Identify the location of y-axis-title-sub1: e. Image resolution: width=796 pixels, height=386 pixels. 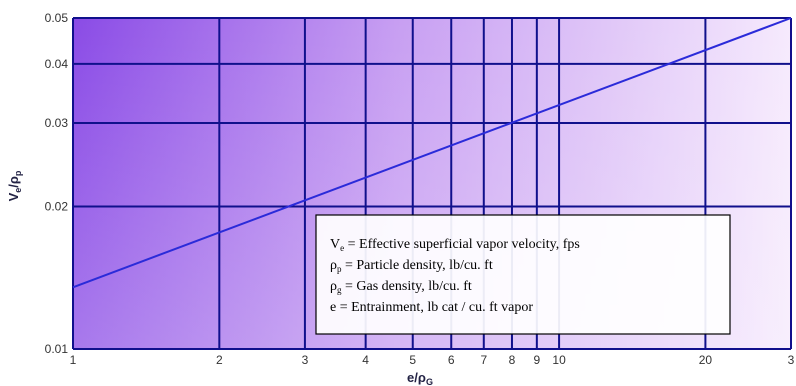
(18, 190).